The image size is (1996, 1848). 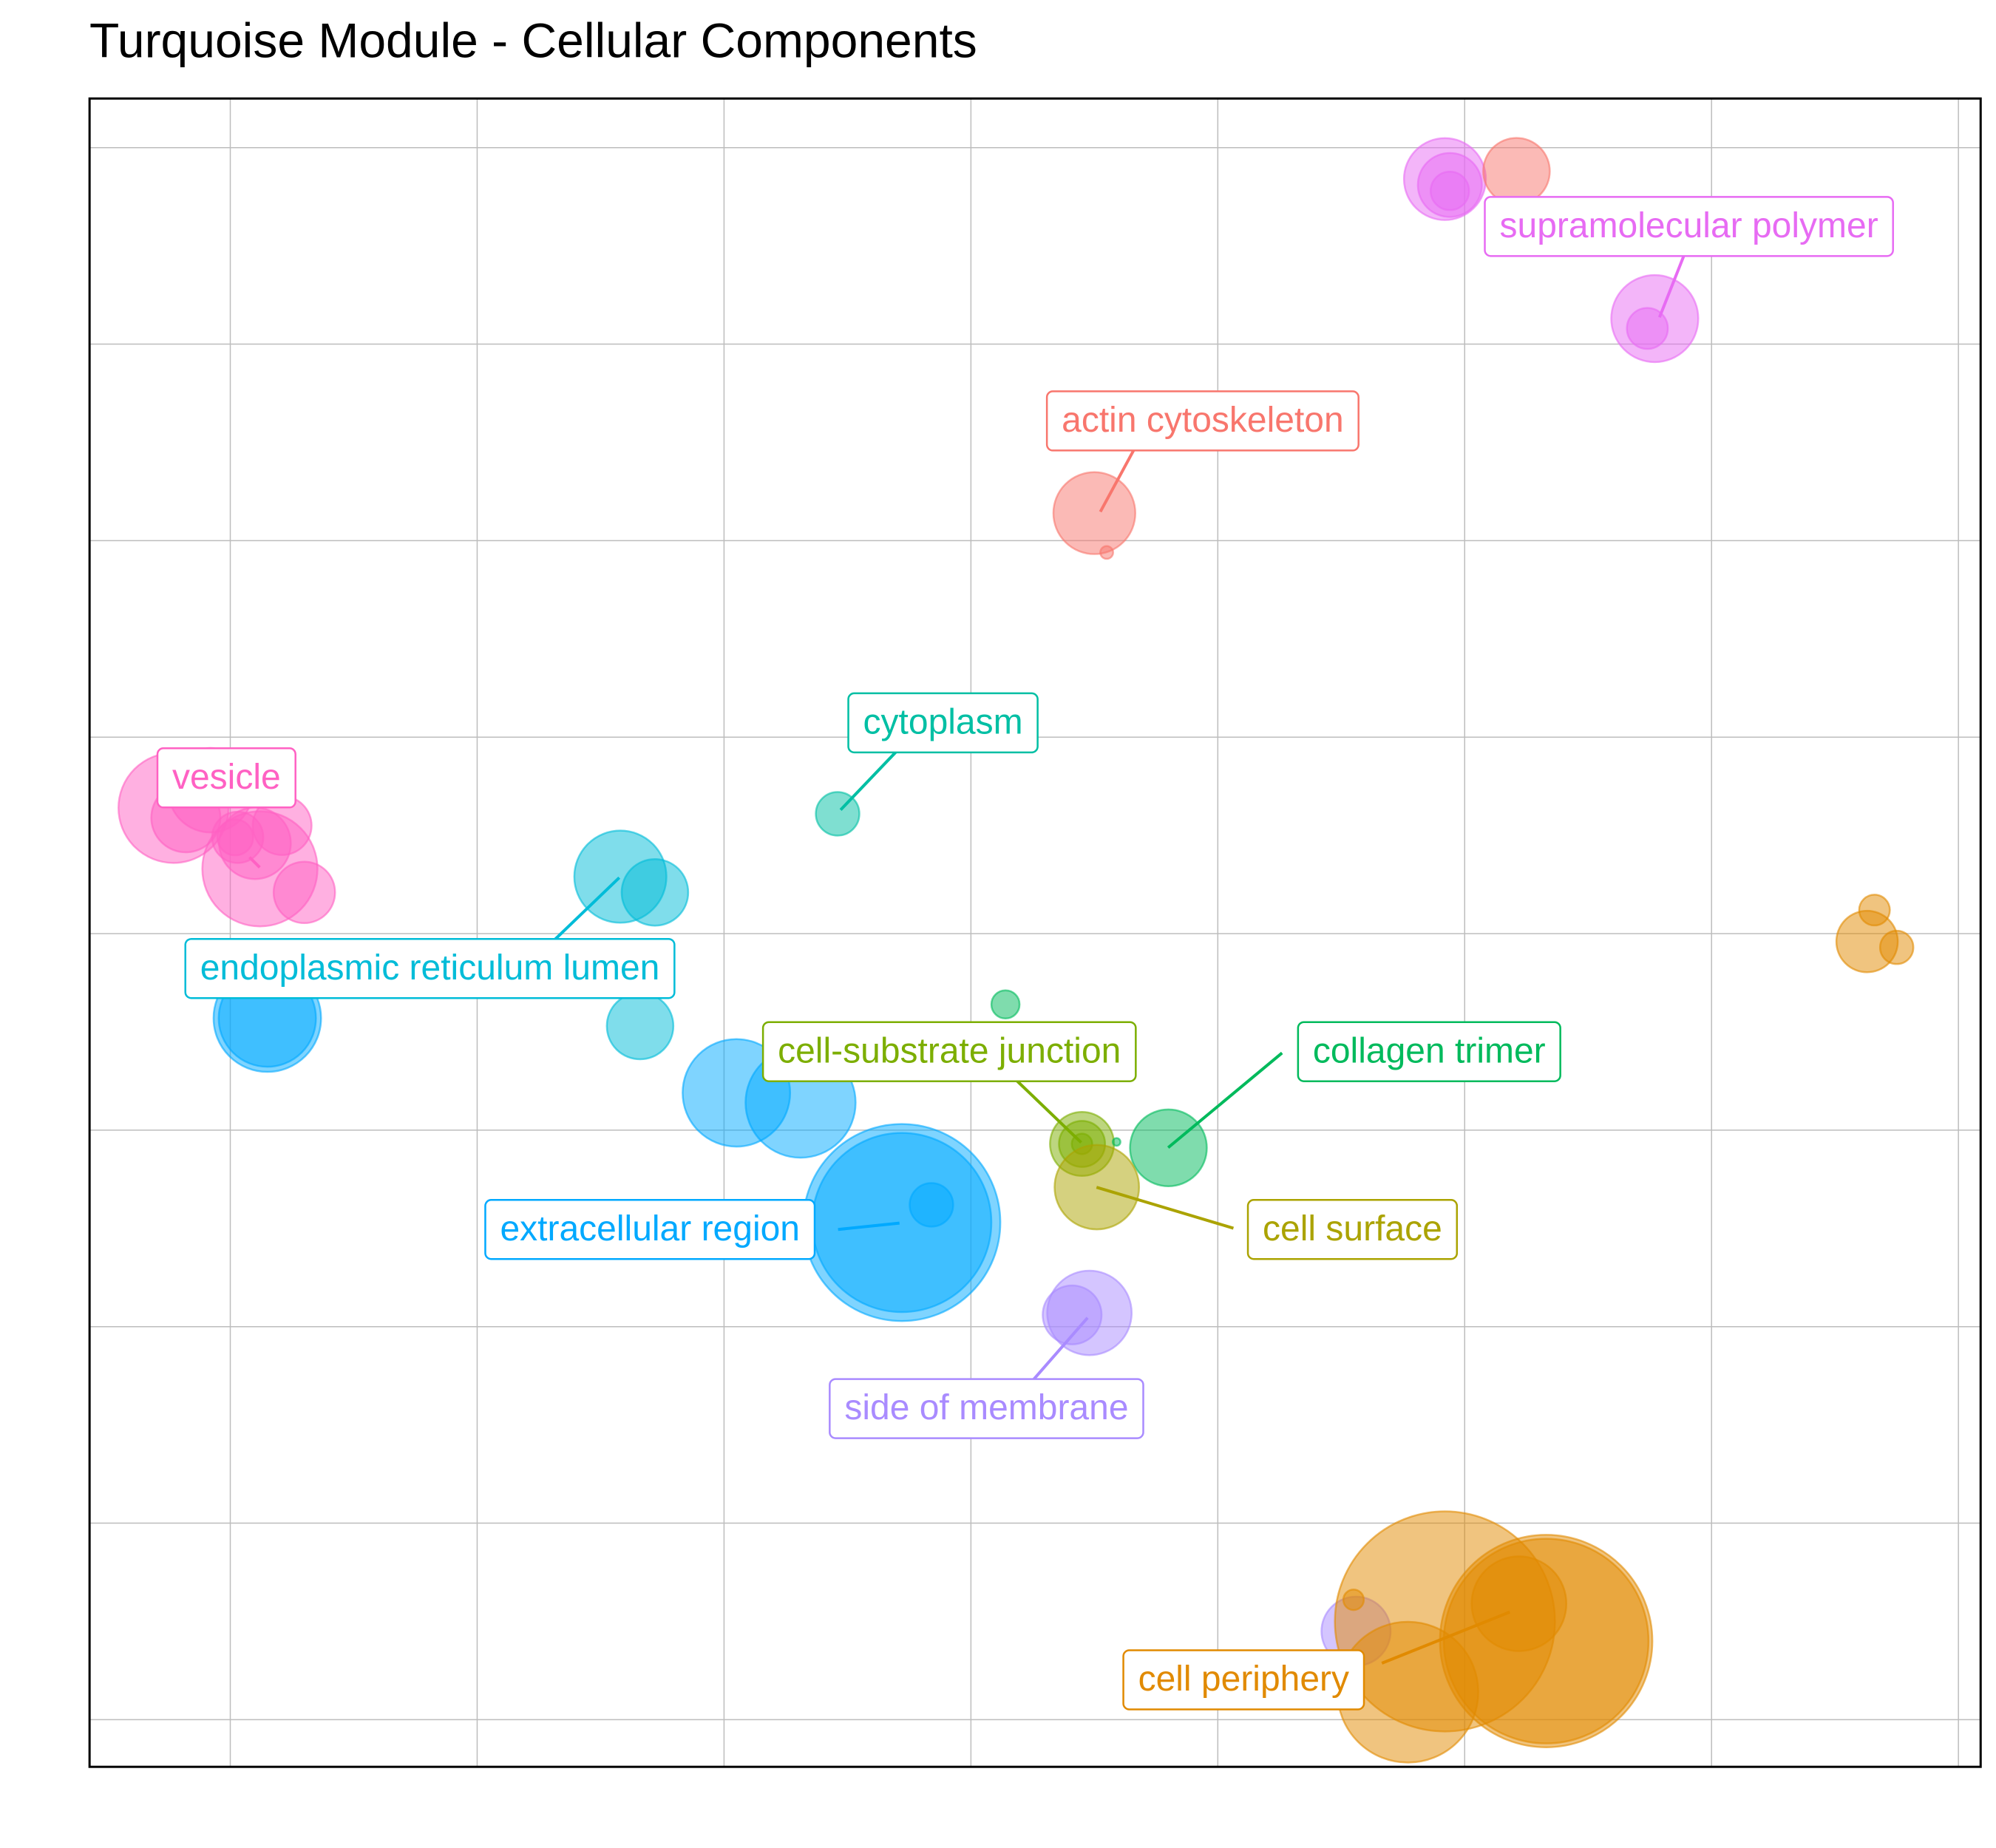 I want to click on label: supramolecular polymer, so click(x=1689, y=226).